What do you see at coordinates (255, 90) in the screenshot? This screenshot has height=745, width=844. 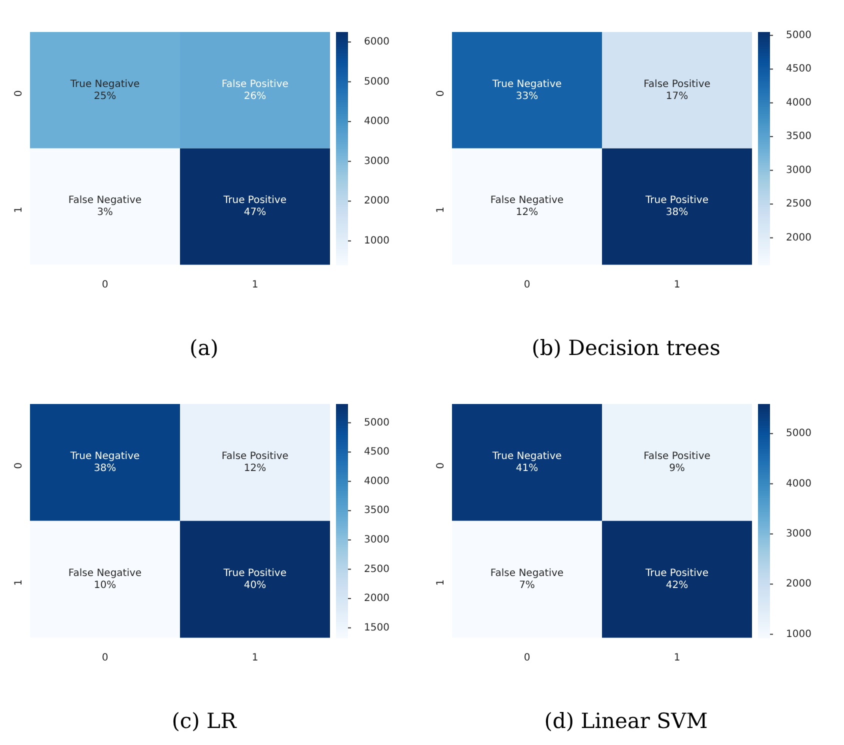 I see `data-label: False Positive 26%` at bounding box center [255, 90].